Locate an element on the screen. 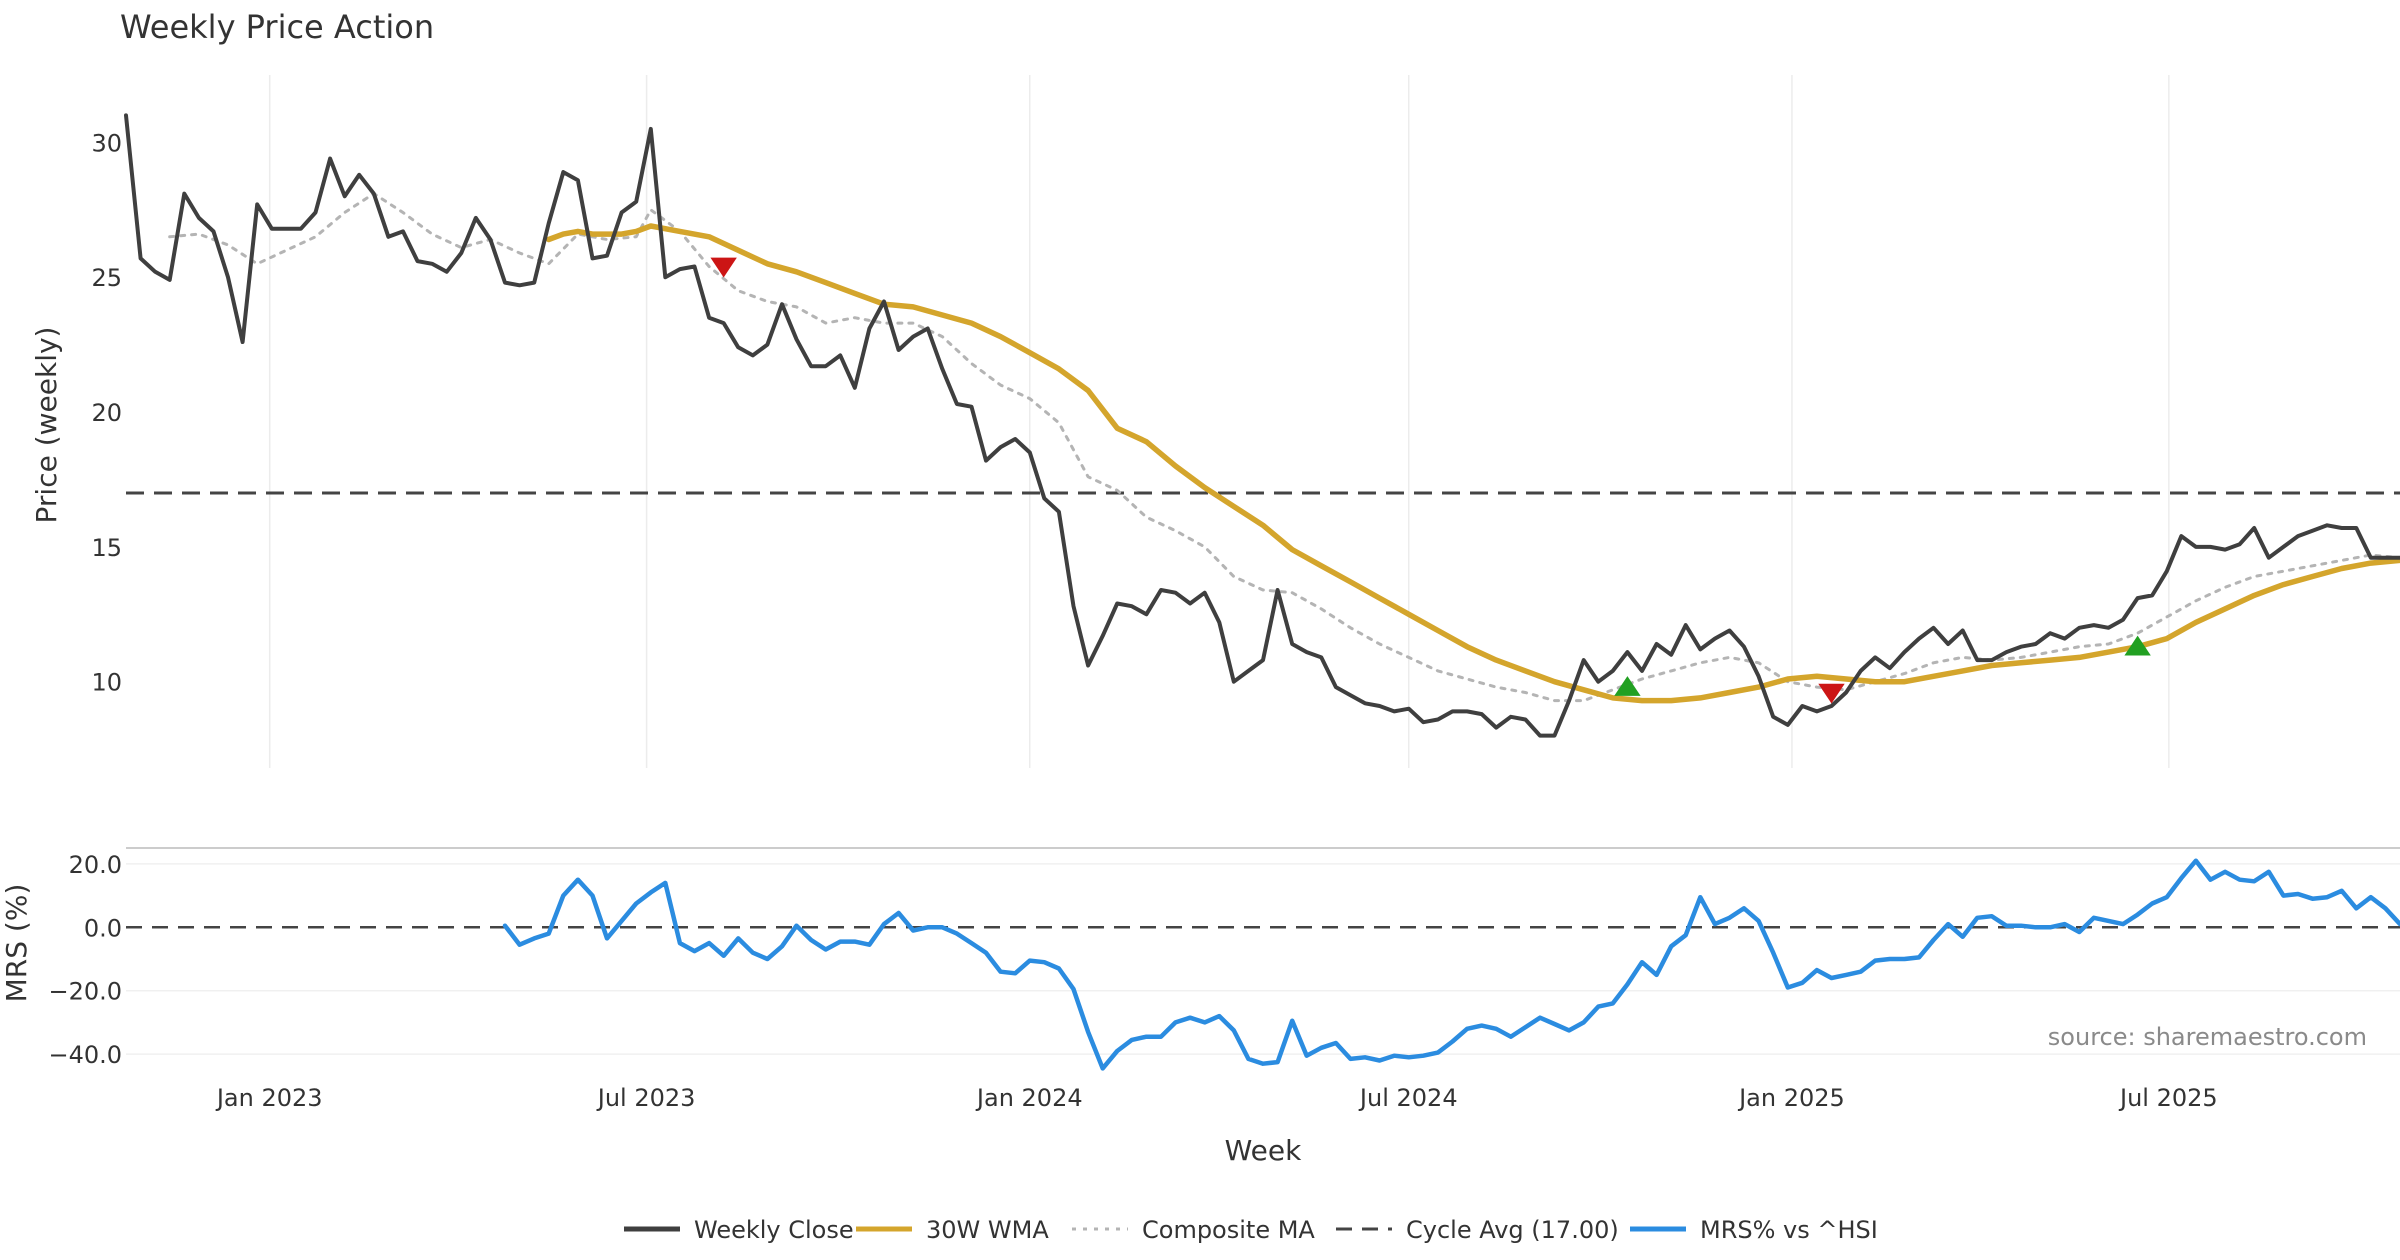  chart-title: Weekly Price Action is located at coordinates (277, 27).